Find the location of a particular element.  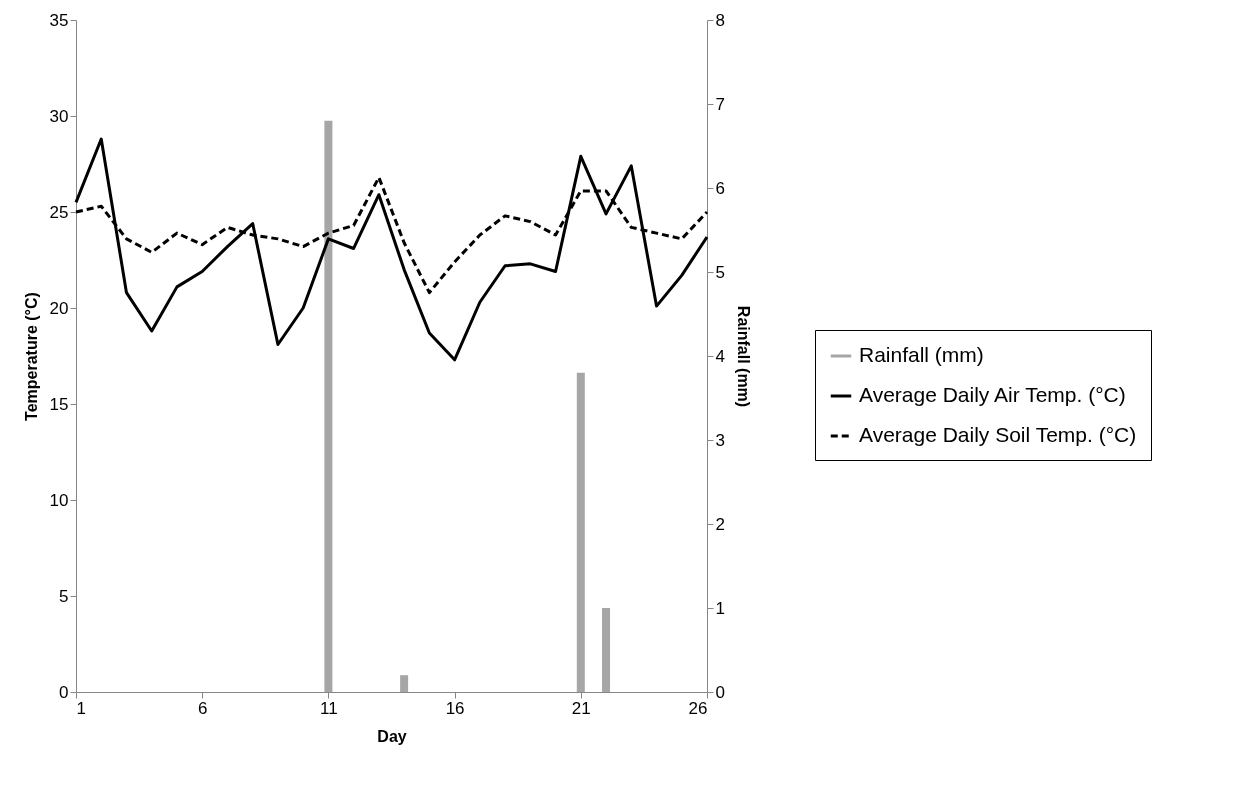

y2-tick-label: 1 is located at coordinates (720, 608).